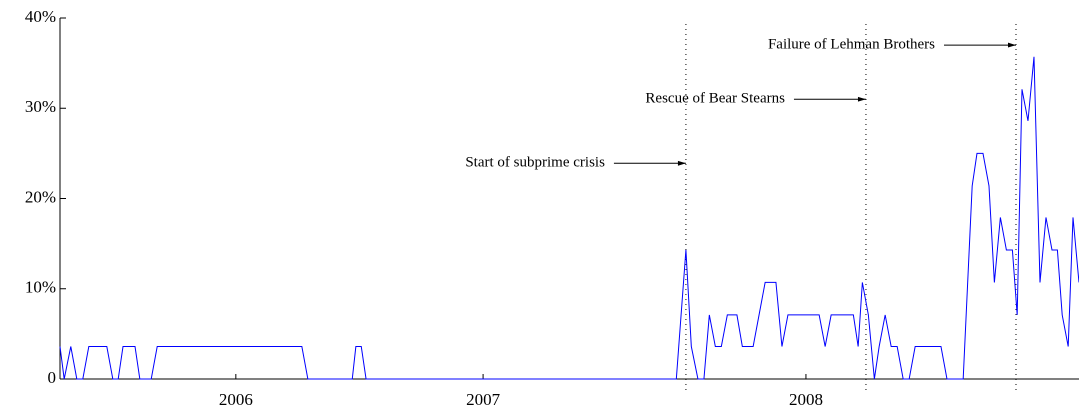  I want to click on y-tick-label: 30%, so click(40, 106).